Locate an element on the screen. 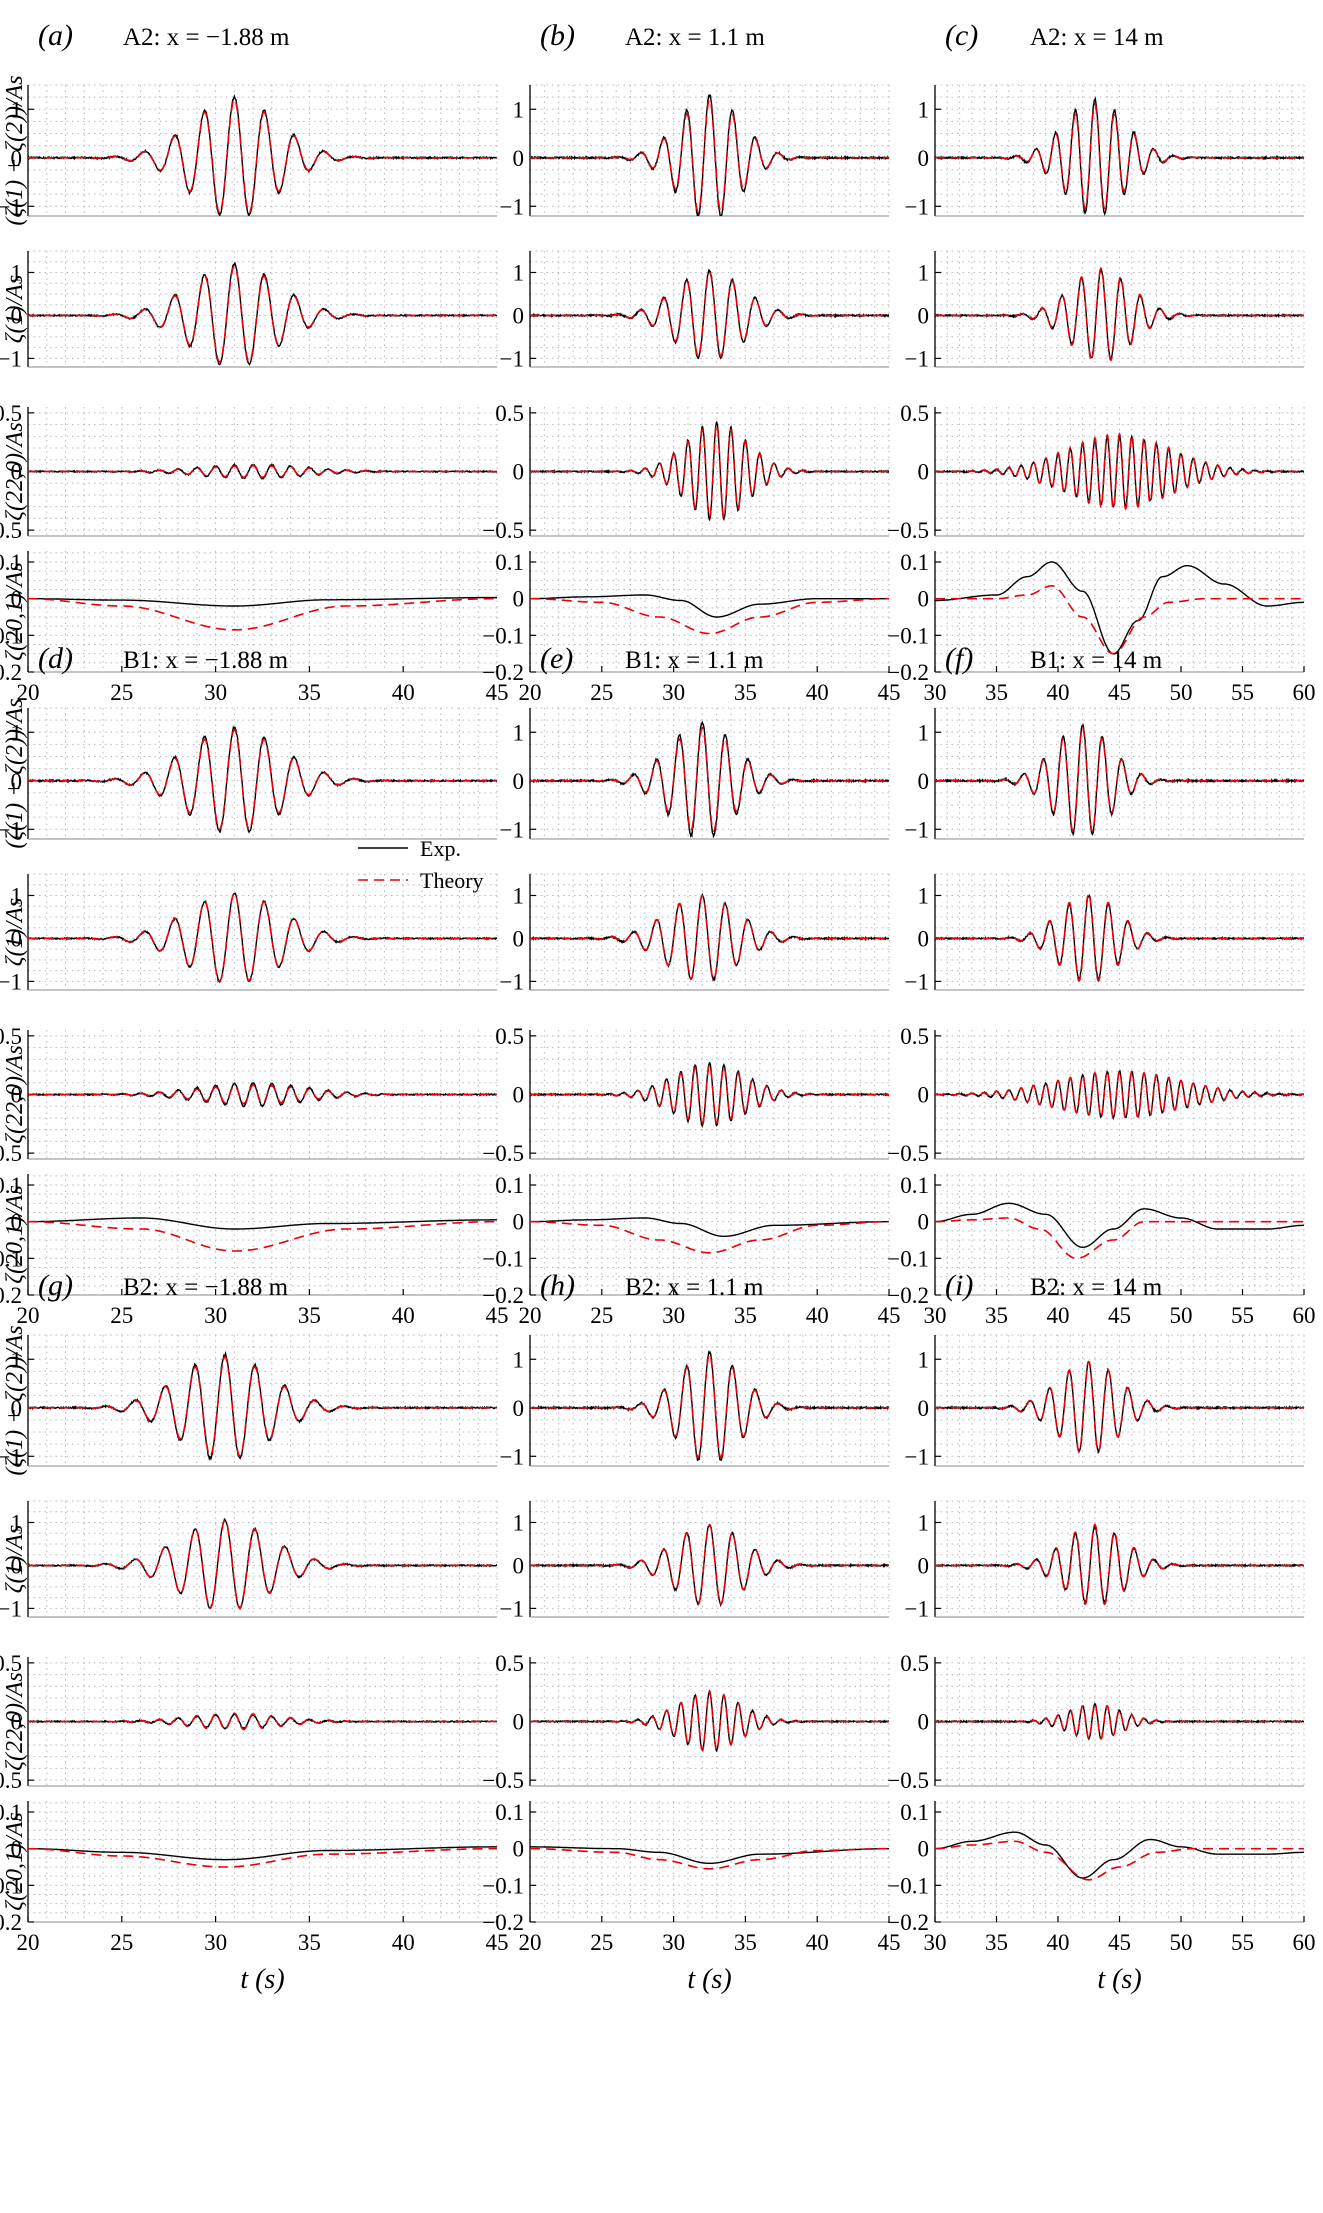  y-axis-label: ζ(20,1)/As is located at coordinates (15, 1861).